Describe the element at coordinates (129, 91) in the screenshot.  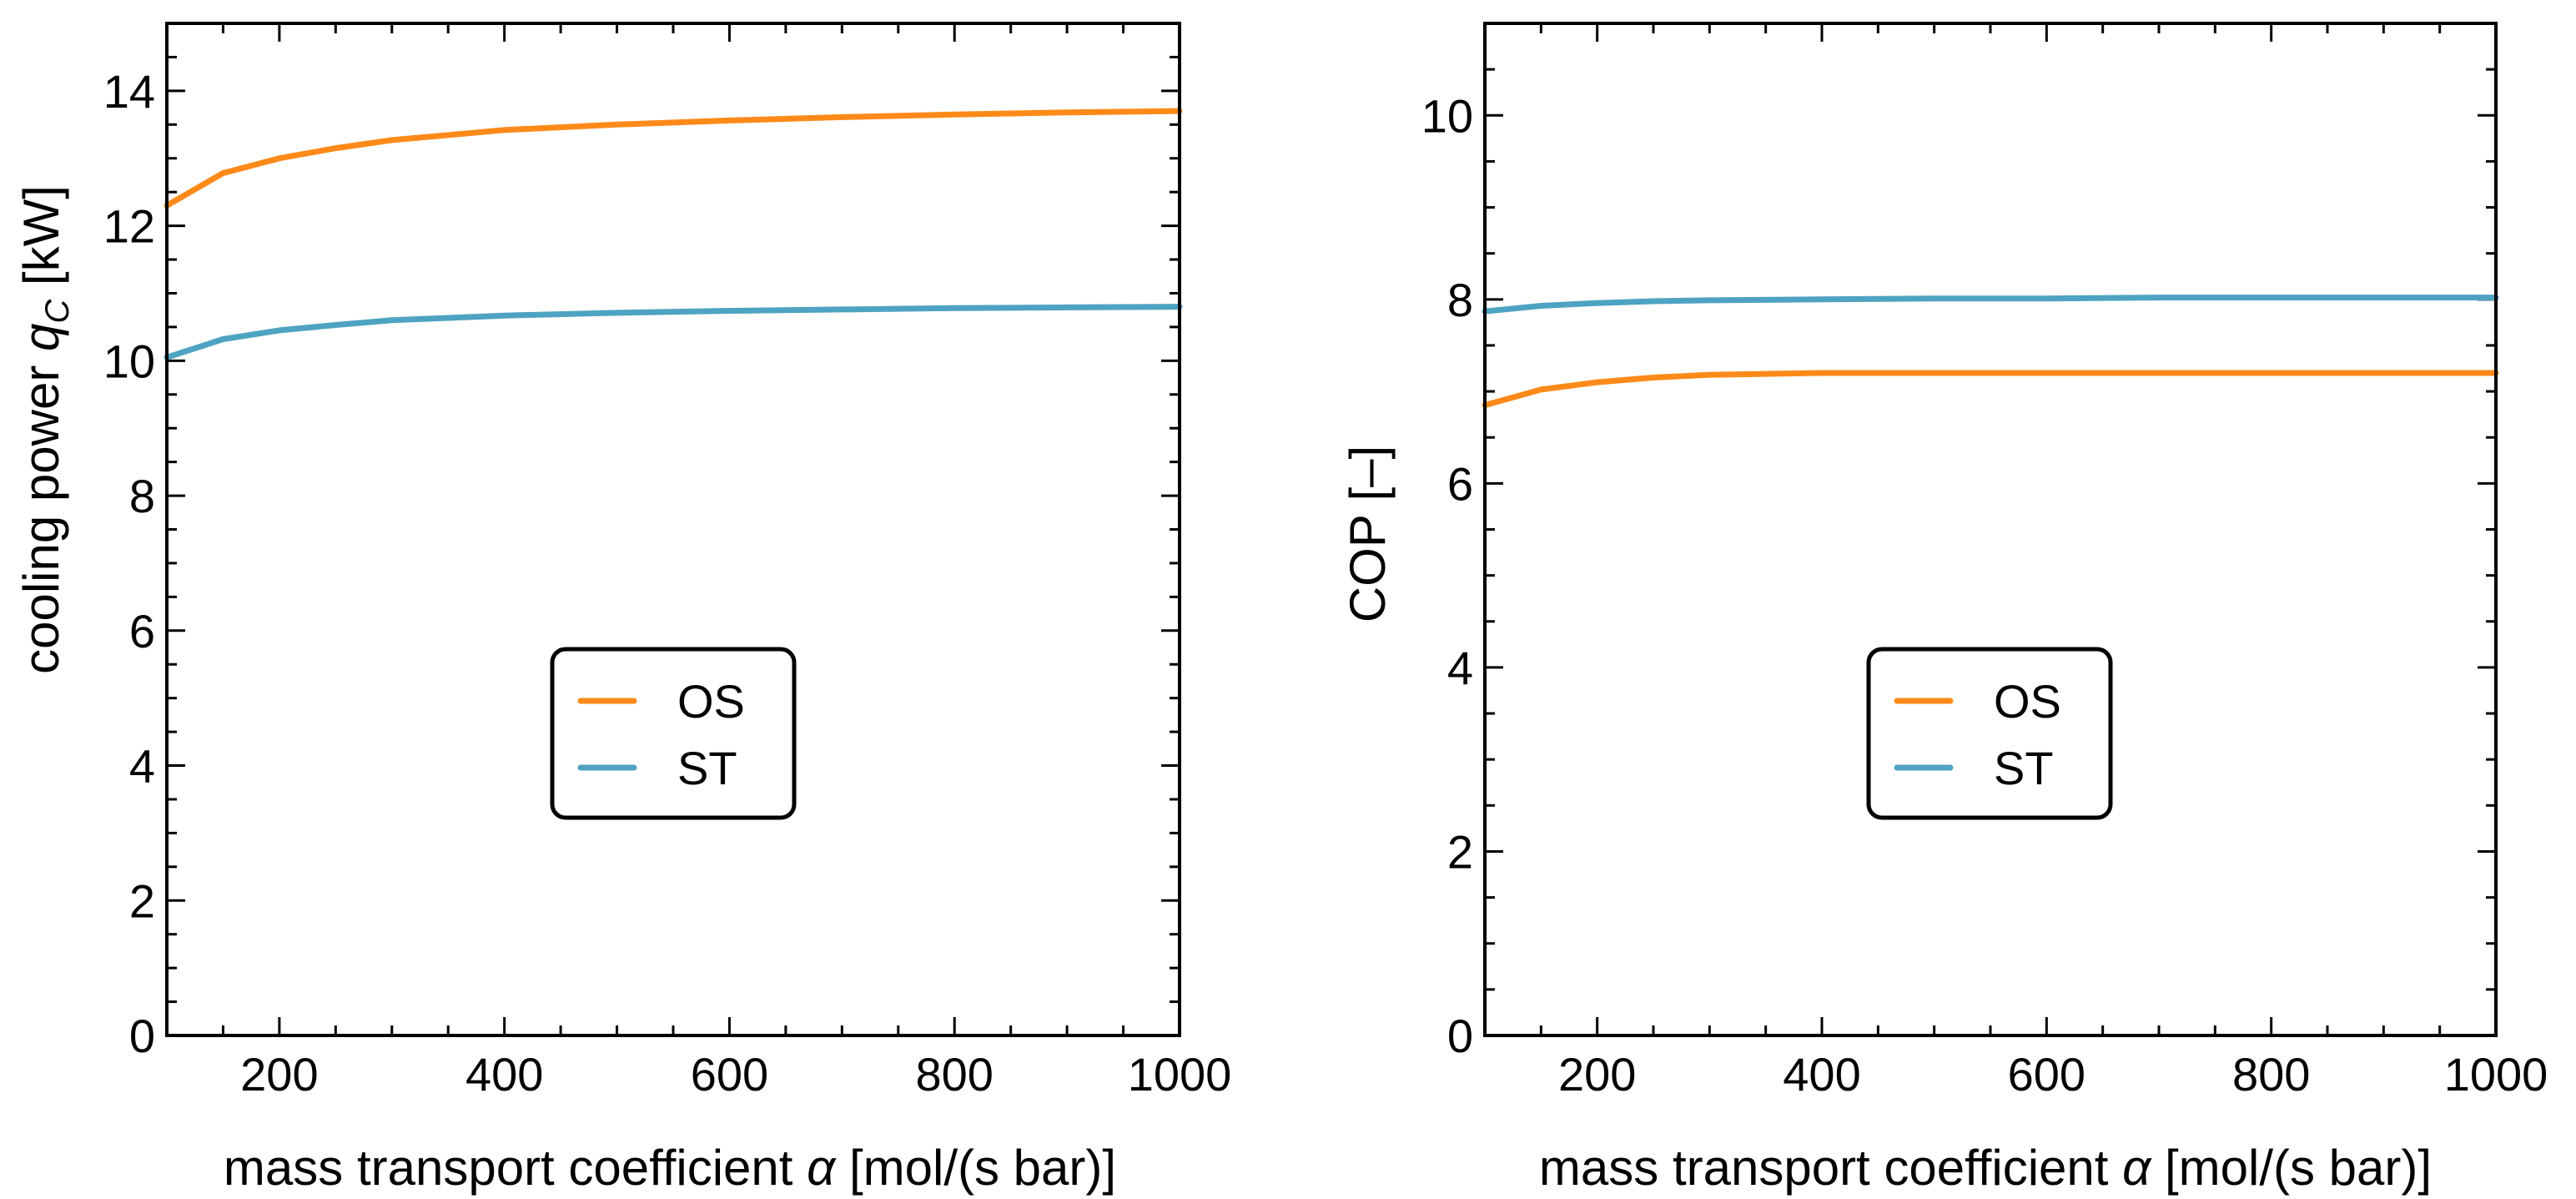
I see `y-tick-label: 14` at that location.